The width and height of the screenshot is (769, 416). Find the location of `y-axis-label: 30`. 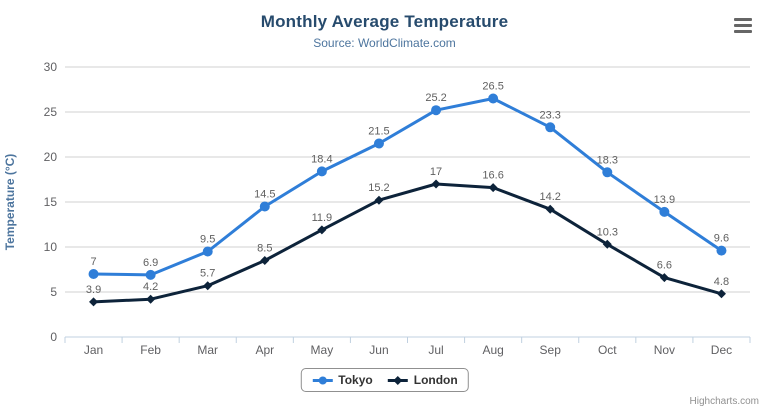

y-axis-label: 30 is located at coordinates (51, 67).